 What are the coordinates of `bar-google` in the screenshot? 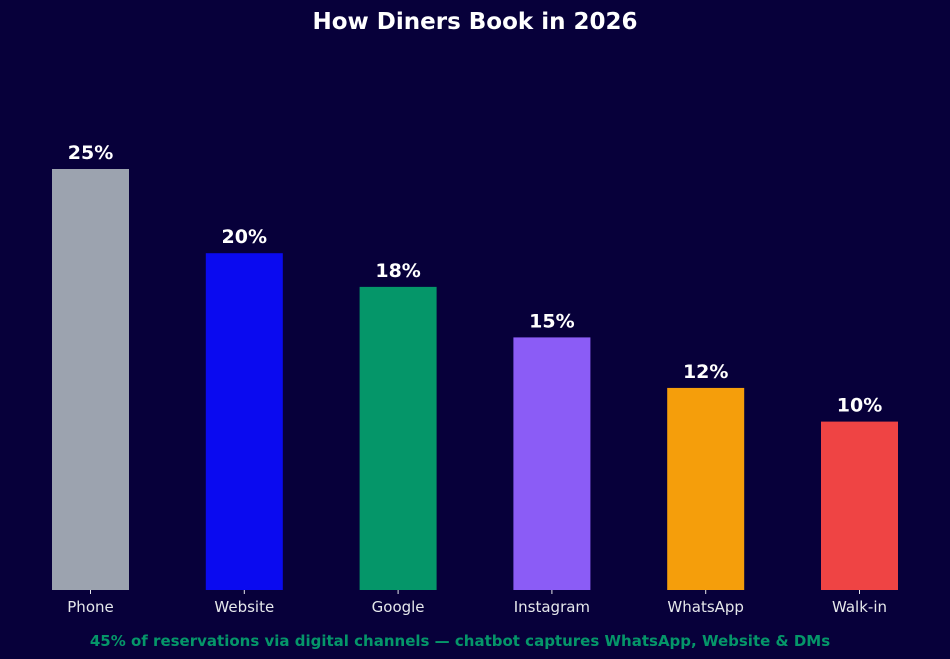 It's located at (398, 438).